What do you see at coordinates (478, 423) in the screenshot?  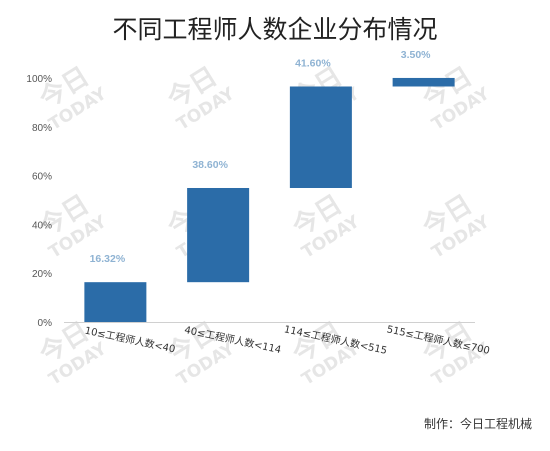 I see `source-text: 制作：今日工程机械` at bounding box center [478, 423].